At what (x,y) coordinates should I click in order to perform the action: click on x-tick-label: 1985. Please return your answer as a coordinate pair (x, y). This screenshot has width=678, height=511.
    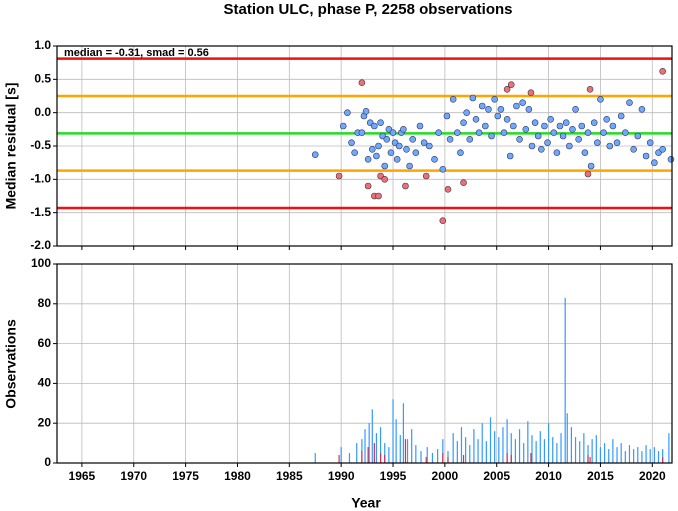
    Looking at the image, I should click on (289, 476).